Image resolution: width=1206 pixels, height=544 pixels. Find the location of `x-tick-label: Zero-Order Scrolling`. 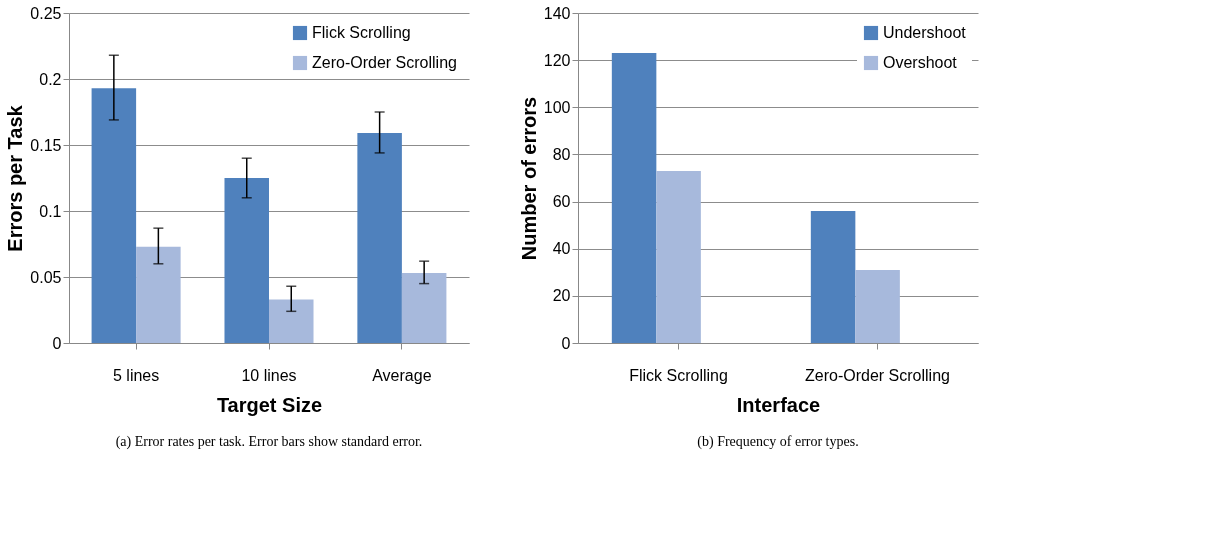

x-tick-label: Zero-Order Scrolling is located at coordinates (877, 375).